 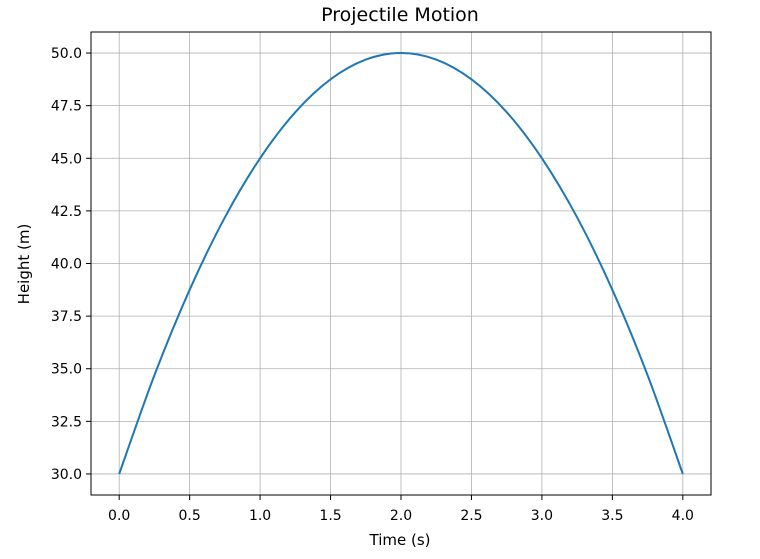 I want to click on y-tick-label: 37.5, so click(x=66, y=317).